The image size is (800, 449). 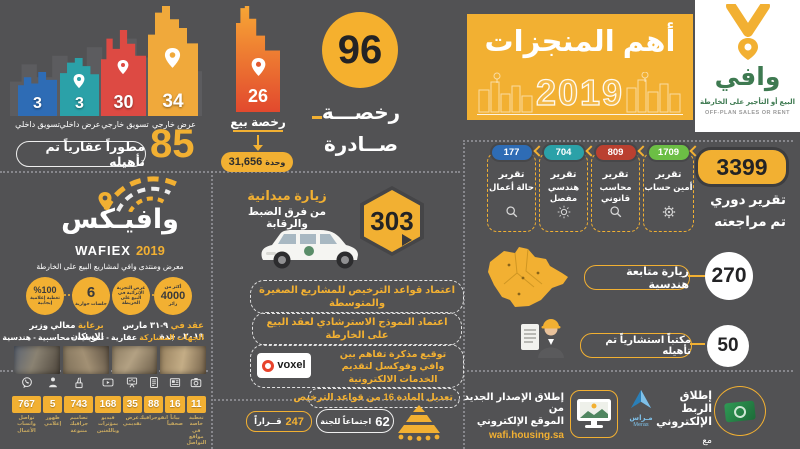 I want to click on dash-decoration, so click(x=317, y=117).